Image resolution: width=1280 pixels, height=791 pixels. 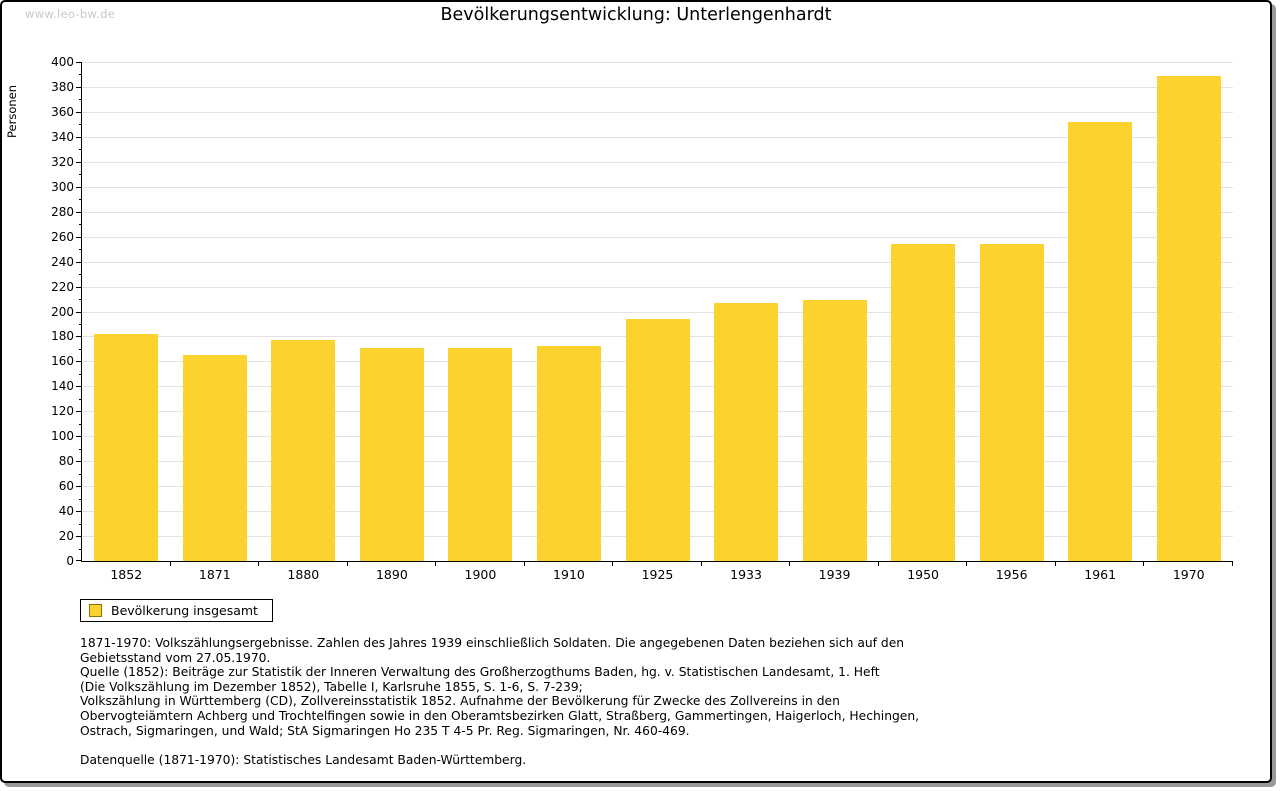 What do you see at coordinates (62, 161) in the screenshot?
I see `y-tick-label: 320` at bounding box center [62, 161].